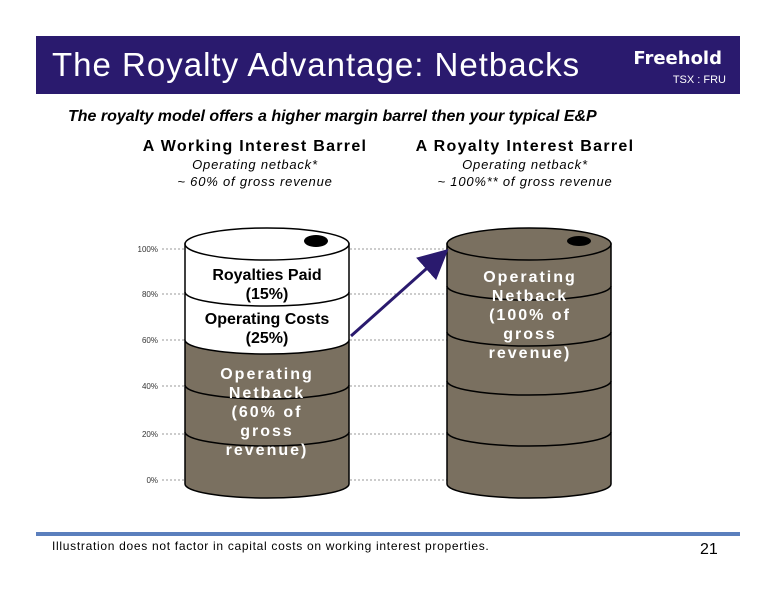  Describe the element at coordinates (267, 412) in the screenshot. I see `working-netback-label: Operating Netback (60% of gross revenue)` at that location.